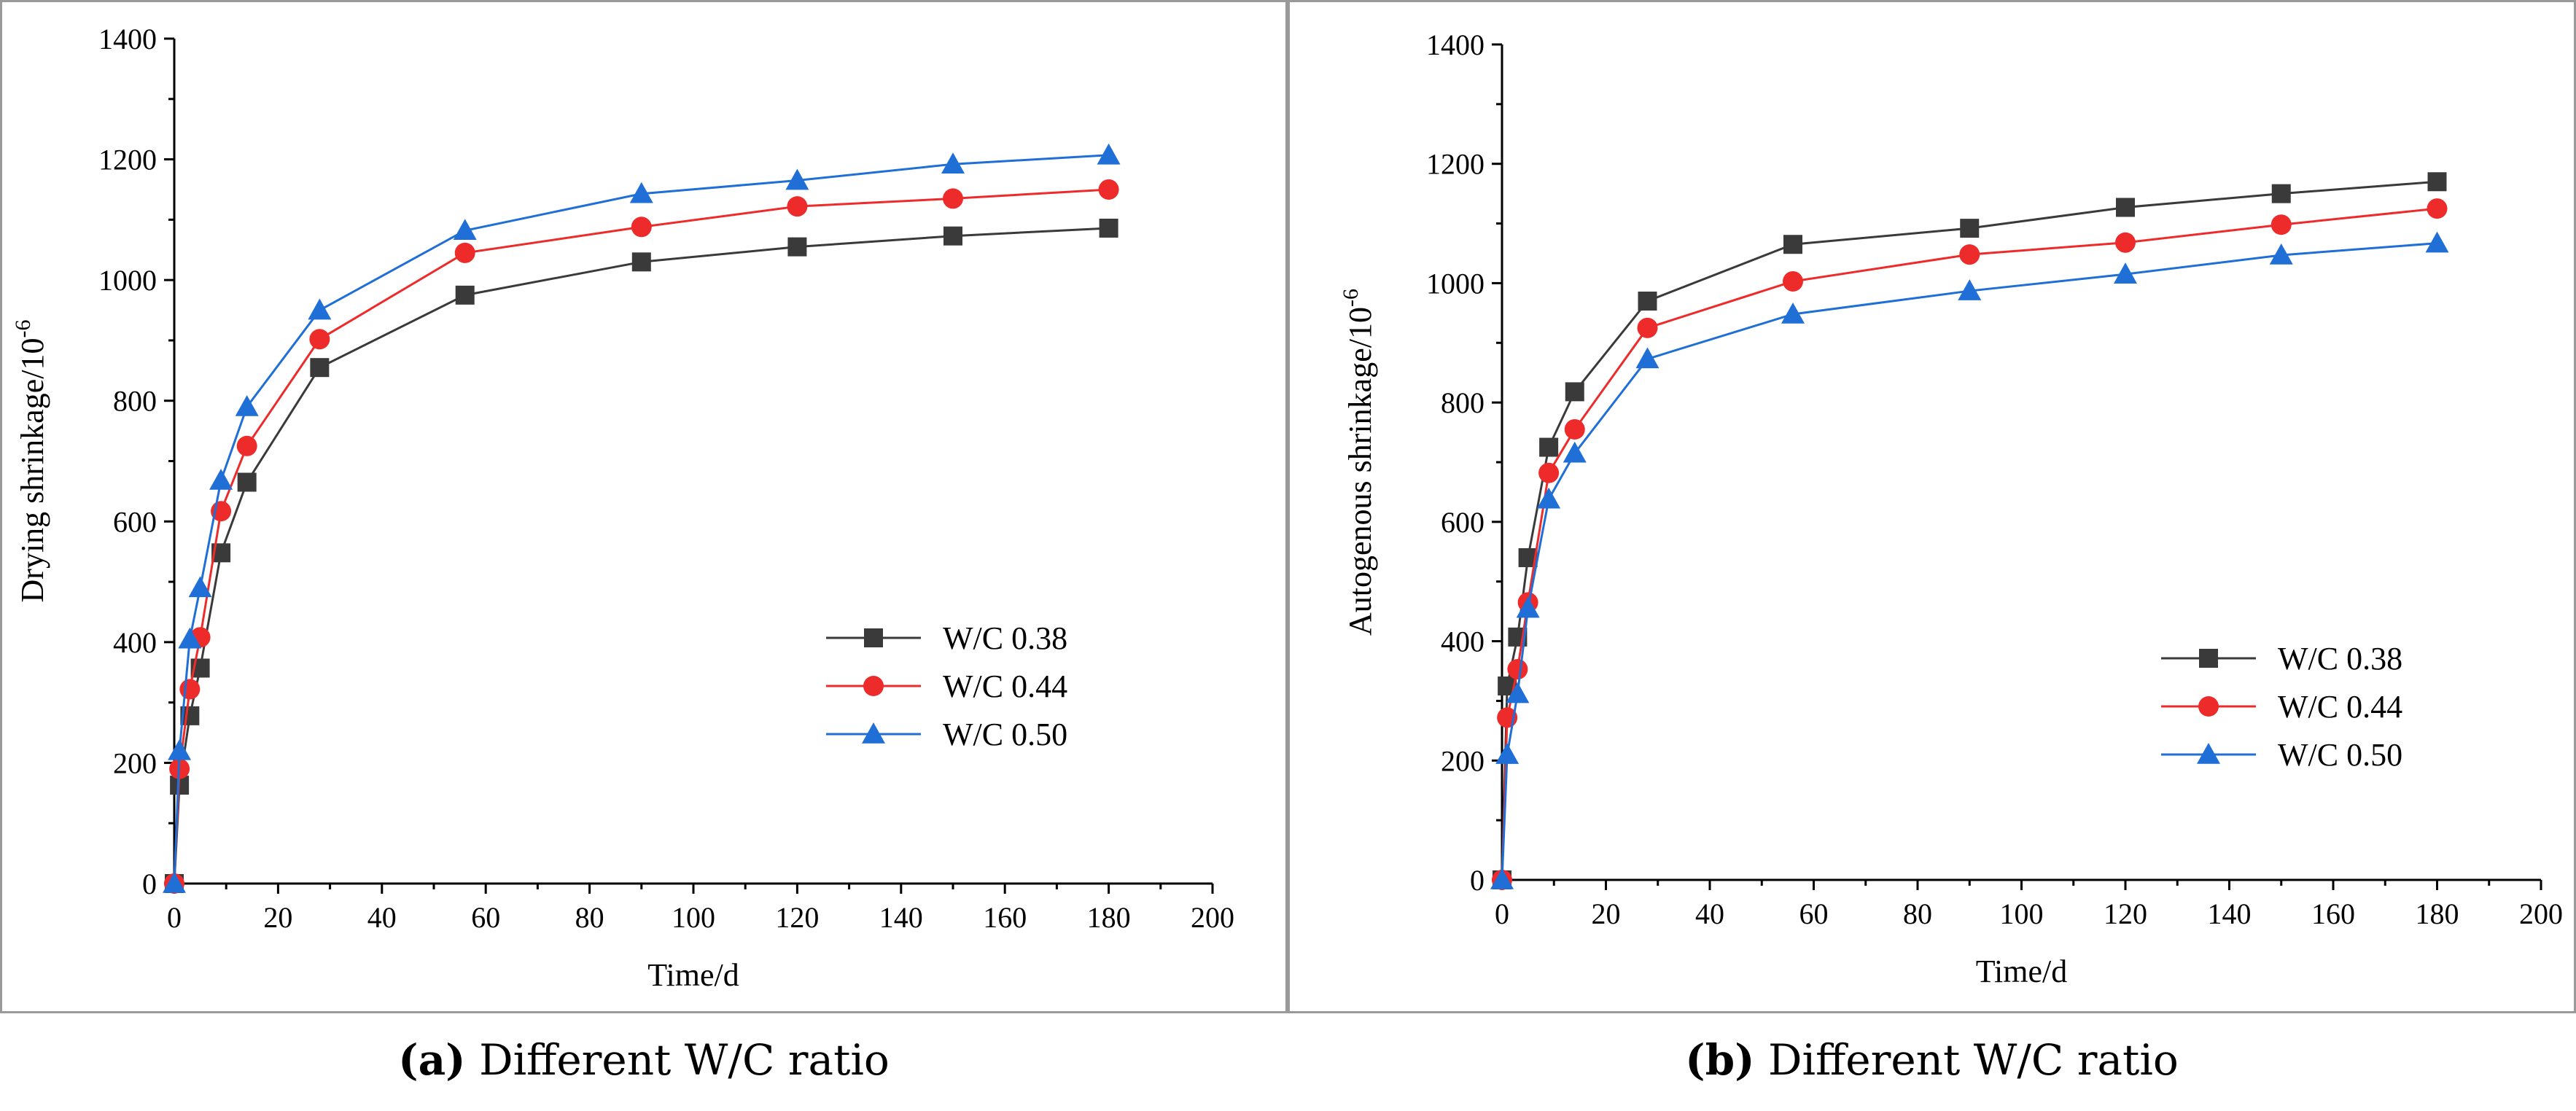 This screenshot has height=1111, width=2576. What do you see at coordinates (1462, 641) in the screenshot?
I see `y-tick-label: 400` at bounding box center [1462, 641].